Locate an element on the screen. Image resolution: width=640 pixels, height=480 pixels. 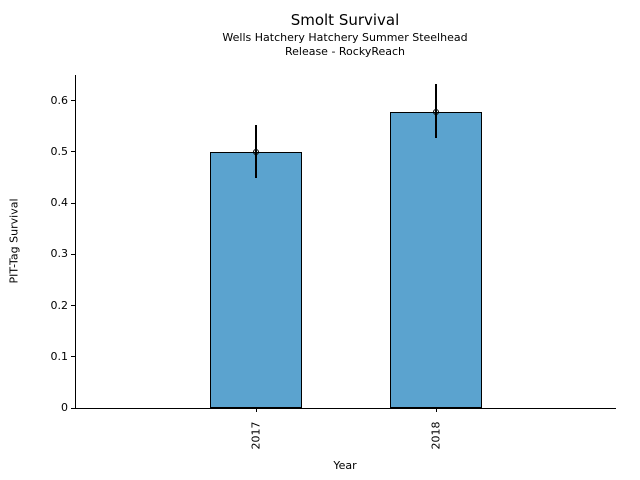
x-tick-label: 2017 is located at coordinates (256, 435).